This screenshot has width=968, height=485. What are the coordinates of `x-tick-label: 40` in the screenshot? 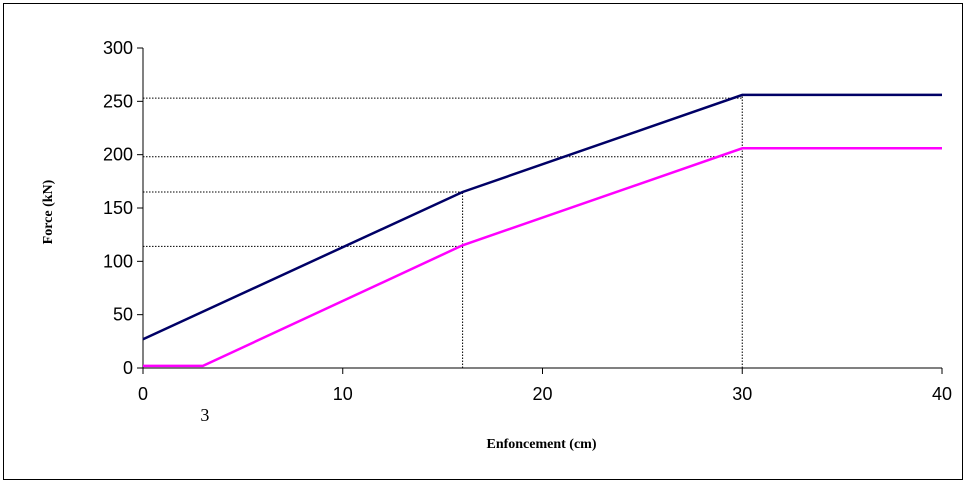 It's located at (942, 394).